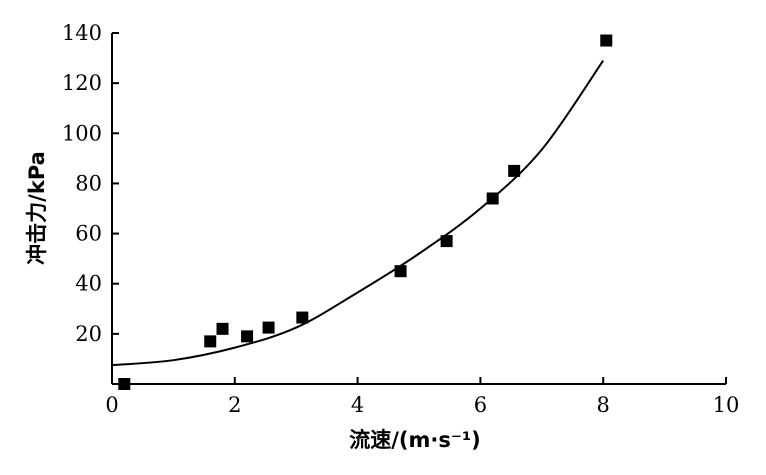 The width and height of the screenshot is (766, 475). Describe the element at coordinates (415, 440) in the screenshot. I see `x-axis-title: 流速/(m·s⁻¹)` at that location.